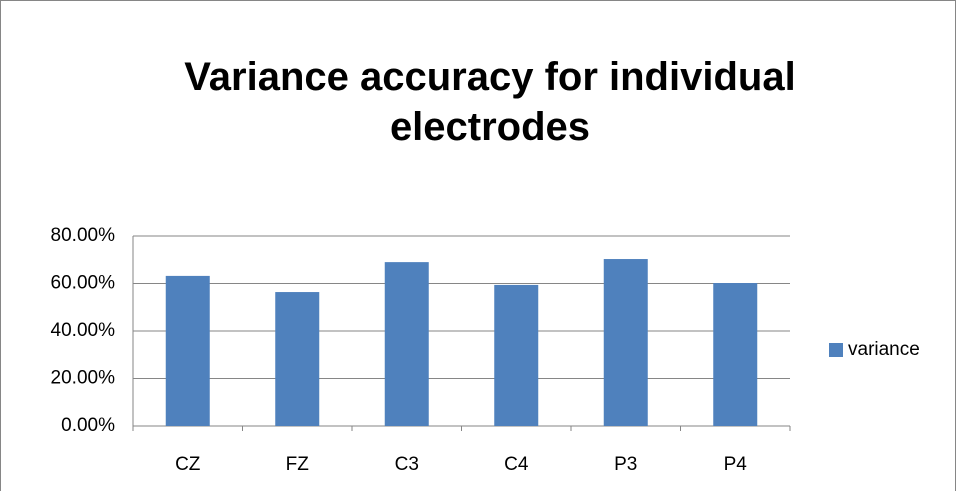 The width and height of the screenshot is (957, 491). I want to click on x-tick-label: FZ, so click(298, 464).